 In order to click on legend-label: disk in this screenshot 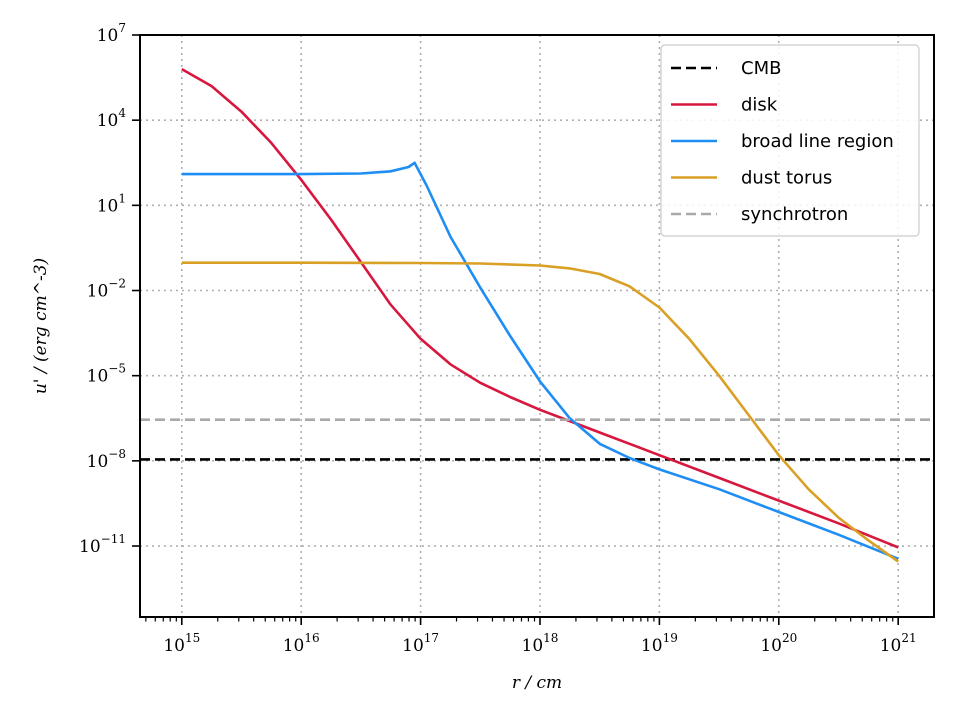, I will do `click(759, 105)`.